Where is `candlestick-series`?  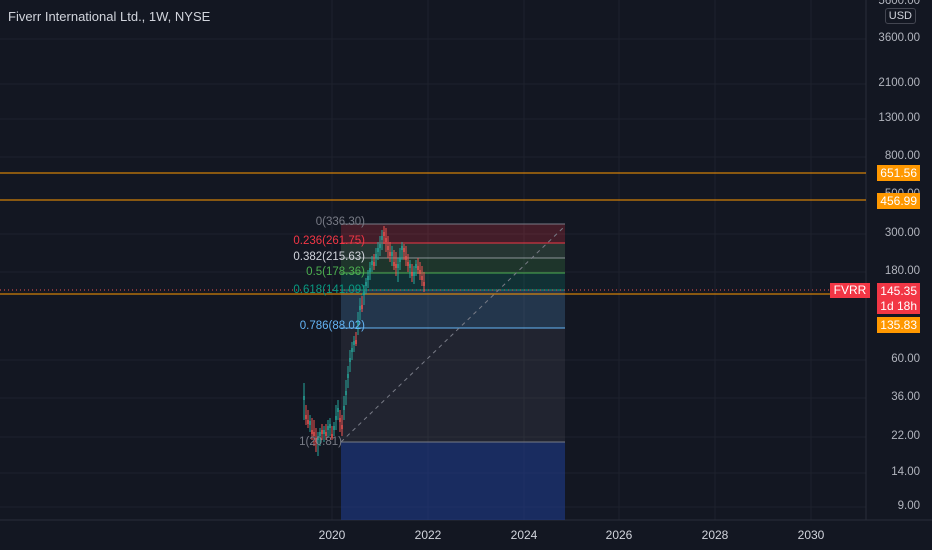 candlestick-series is located at coordinates (364, 341).